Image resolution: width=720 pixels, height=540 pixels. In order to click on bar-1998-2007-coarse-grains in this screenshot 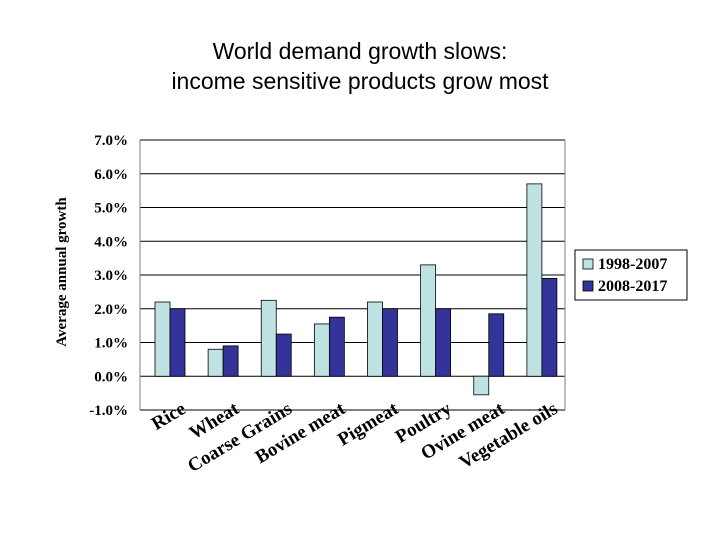, I will do `click(268, 338)`.